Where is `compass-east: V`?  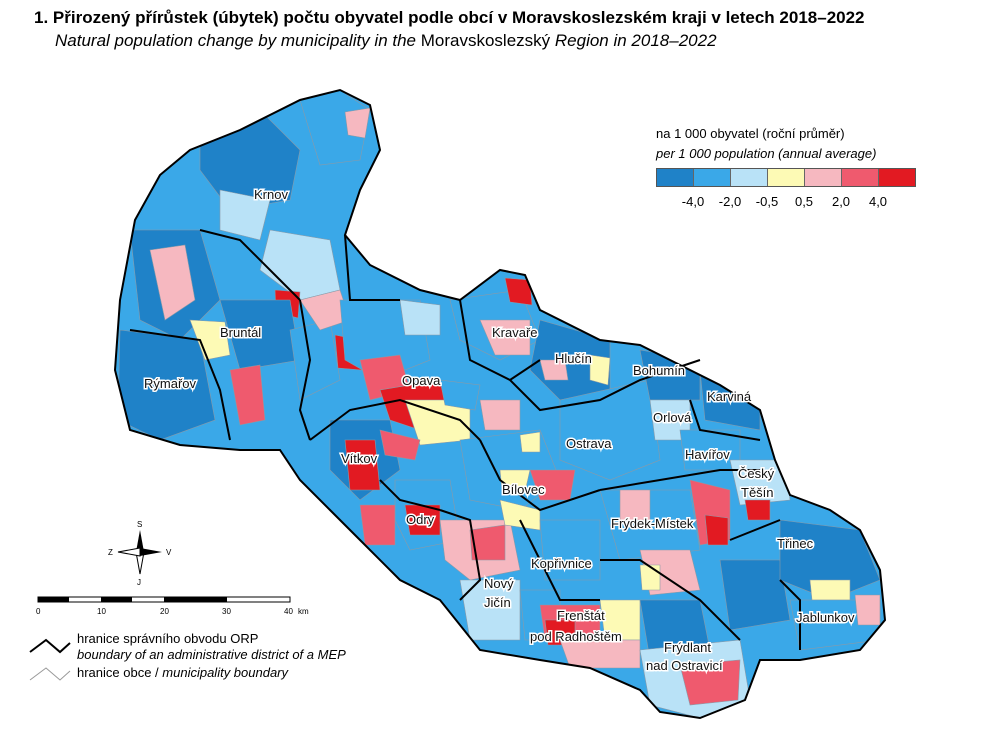 compass-east: V is located at coordinates (169, 552).